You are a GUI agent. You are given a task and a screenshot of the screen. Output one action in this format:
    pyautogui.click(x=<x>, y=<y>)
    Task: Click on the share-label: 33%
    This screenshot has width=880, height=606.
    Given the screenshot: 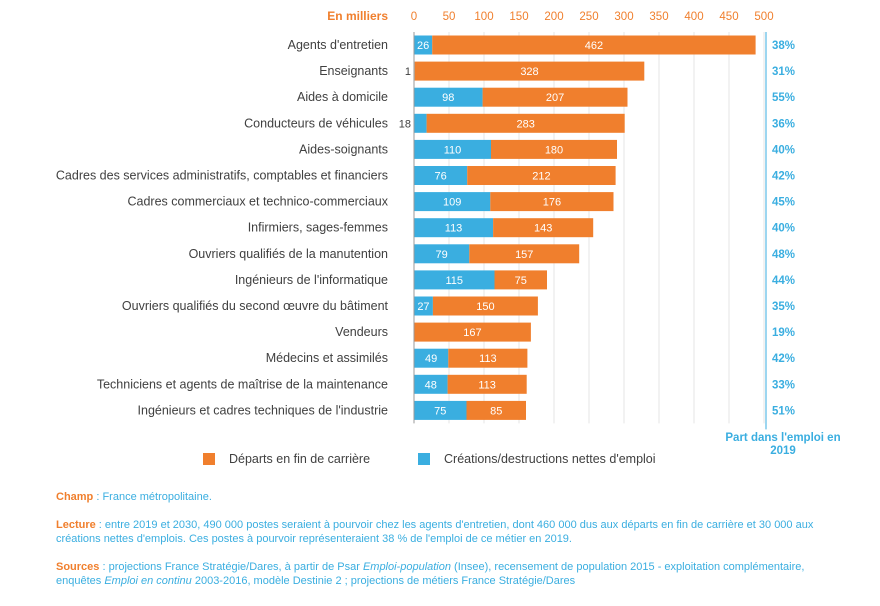 What is the action you would take?
    pyautogui.click(x=783, y=385)
    